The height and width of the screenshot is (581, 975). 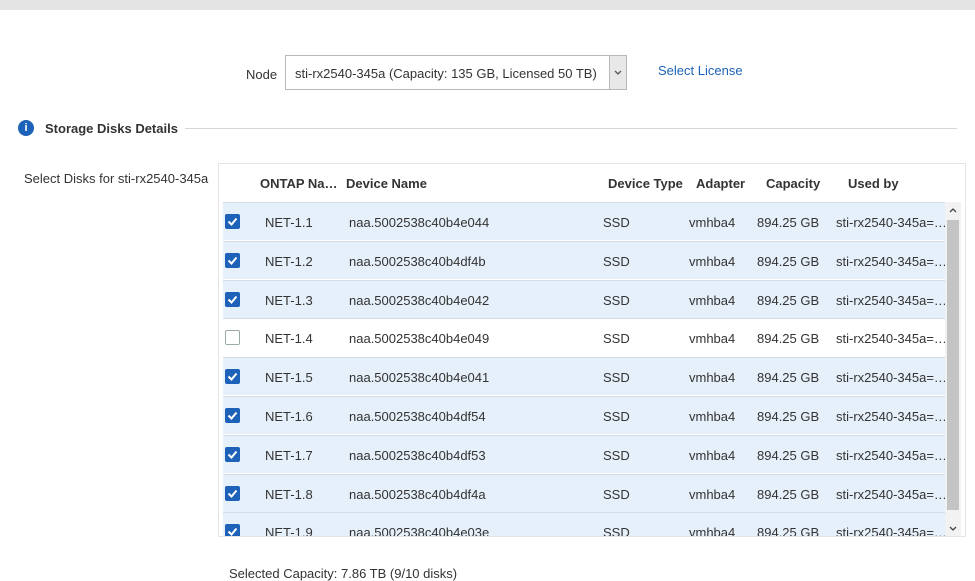 I want to click on column-header: Capacity, so click(x=793, y=183).